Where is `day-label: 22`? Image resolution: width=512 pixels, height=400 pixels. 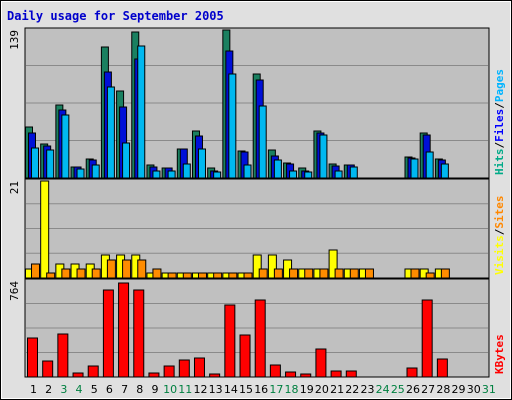 day-label: 22 is located at coordinates (352, 389).